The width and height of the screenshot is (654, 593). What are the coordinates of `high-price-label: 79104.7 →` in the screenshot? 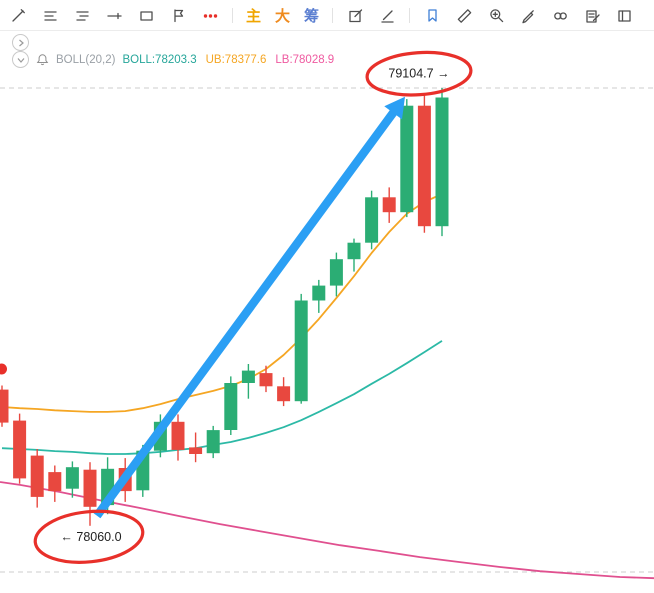 It's located at (418, 74).